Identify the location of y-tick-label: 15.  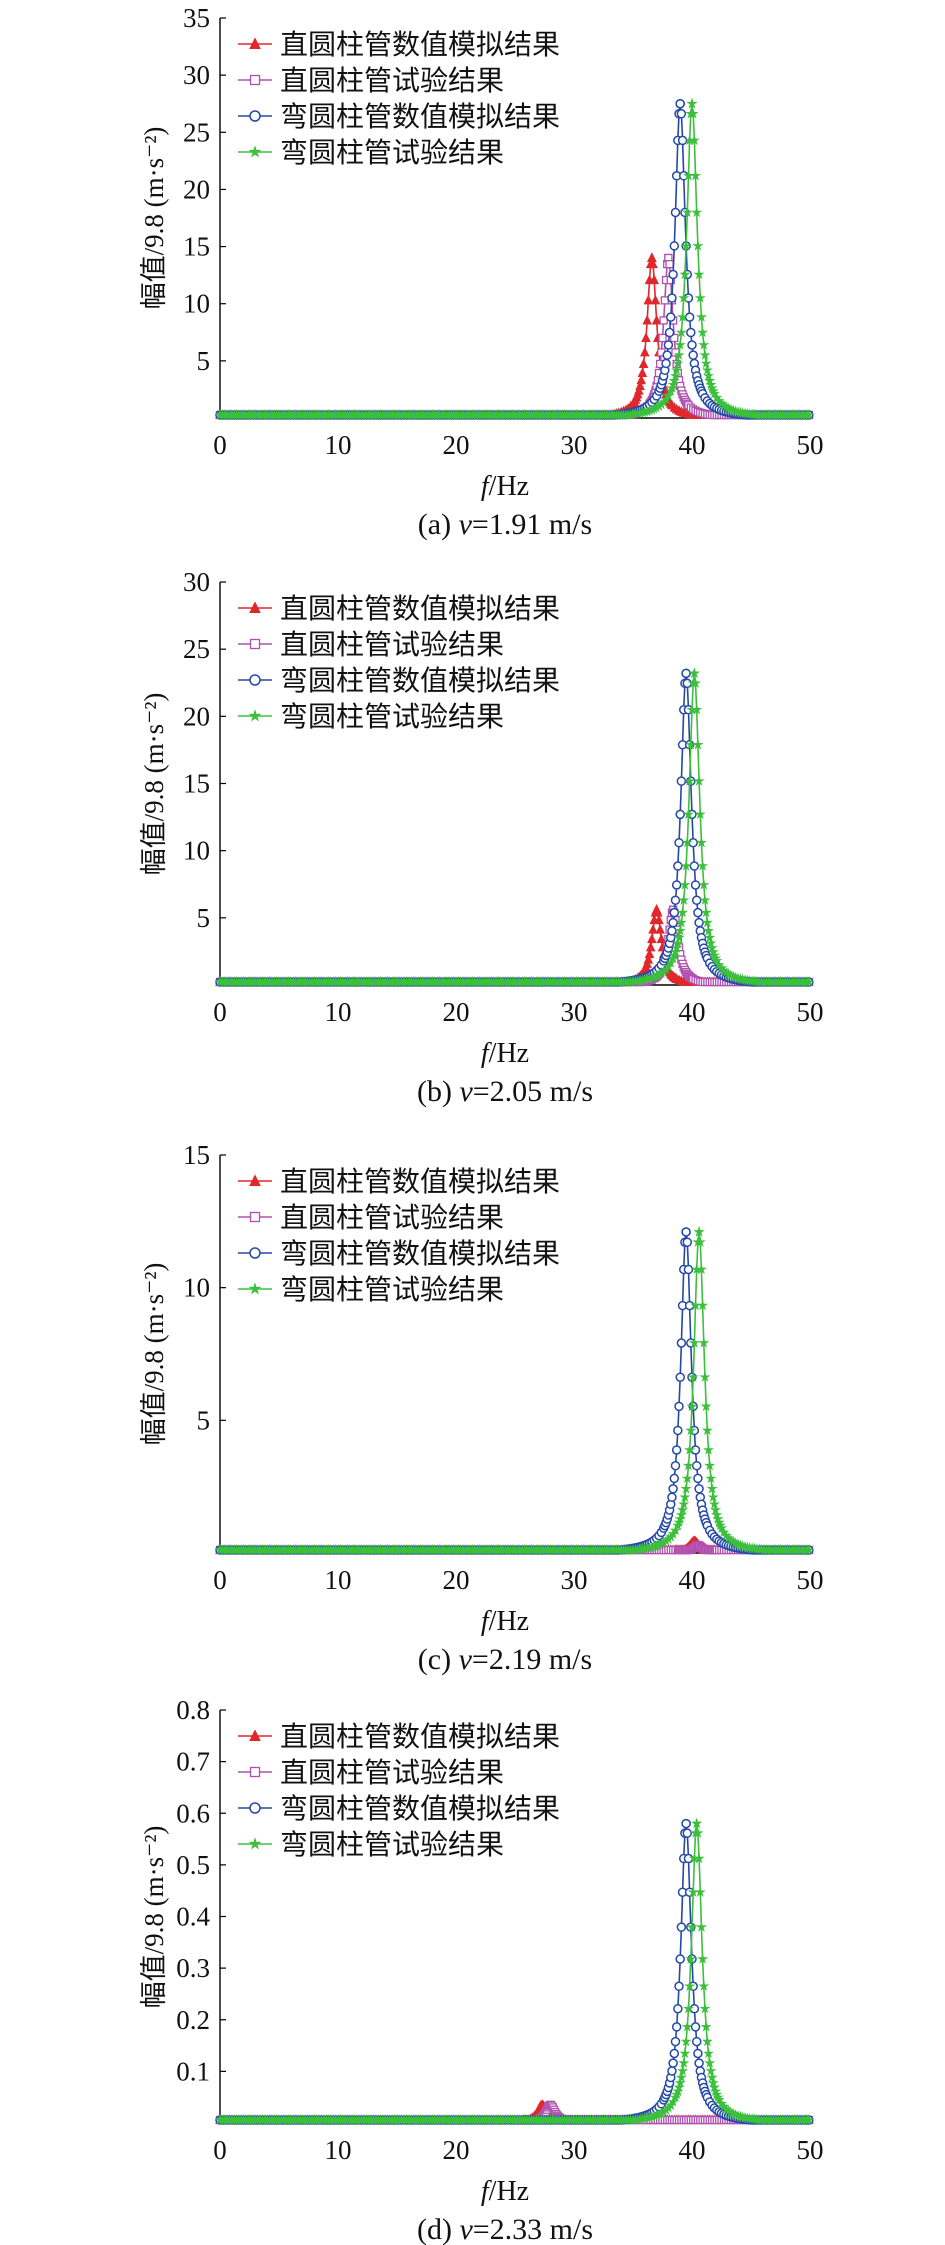
(196, 247).